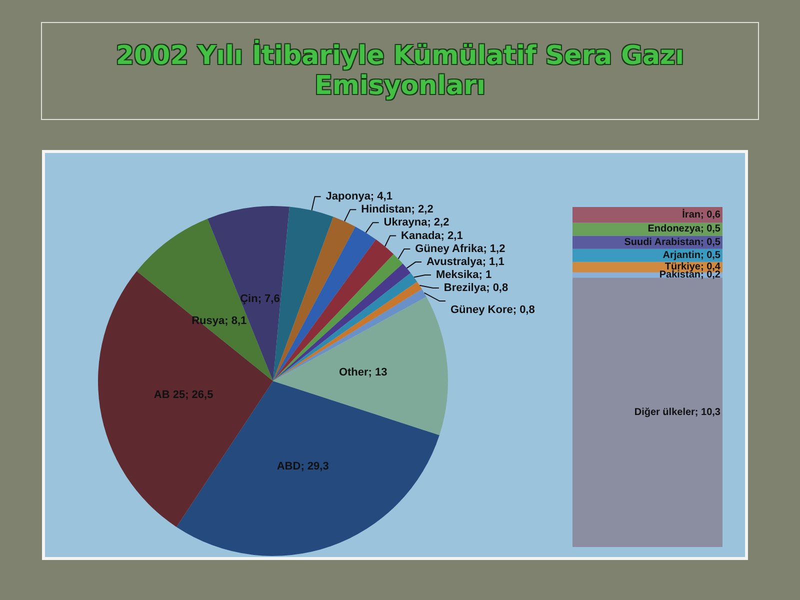  Describe the element at coordinates (713, 214) in the screenshot. I see `data-label: 0,6` at that location.